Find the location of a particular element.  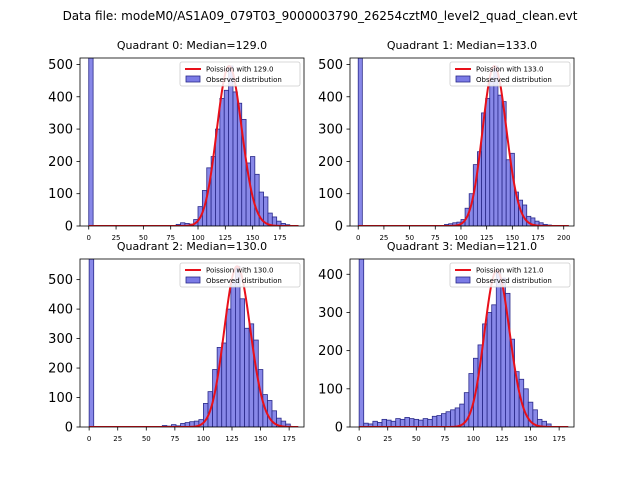

subplot-title: Quadrant 1: Median=133.0 is located at coordinates (462, 45).